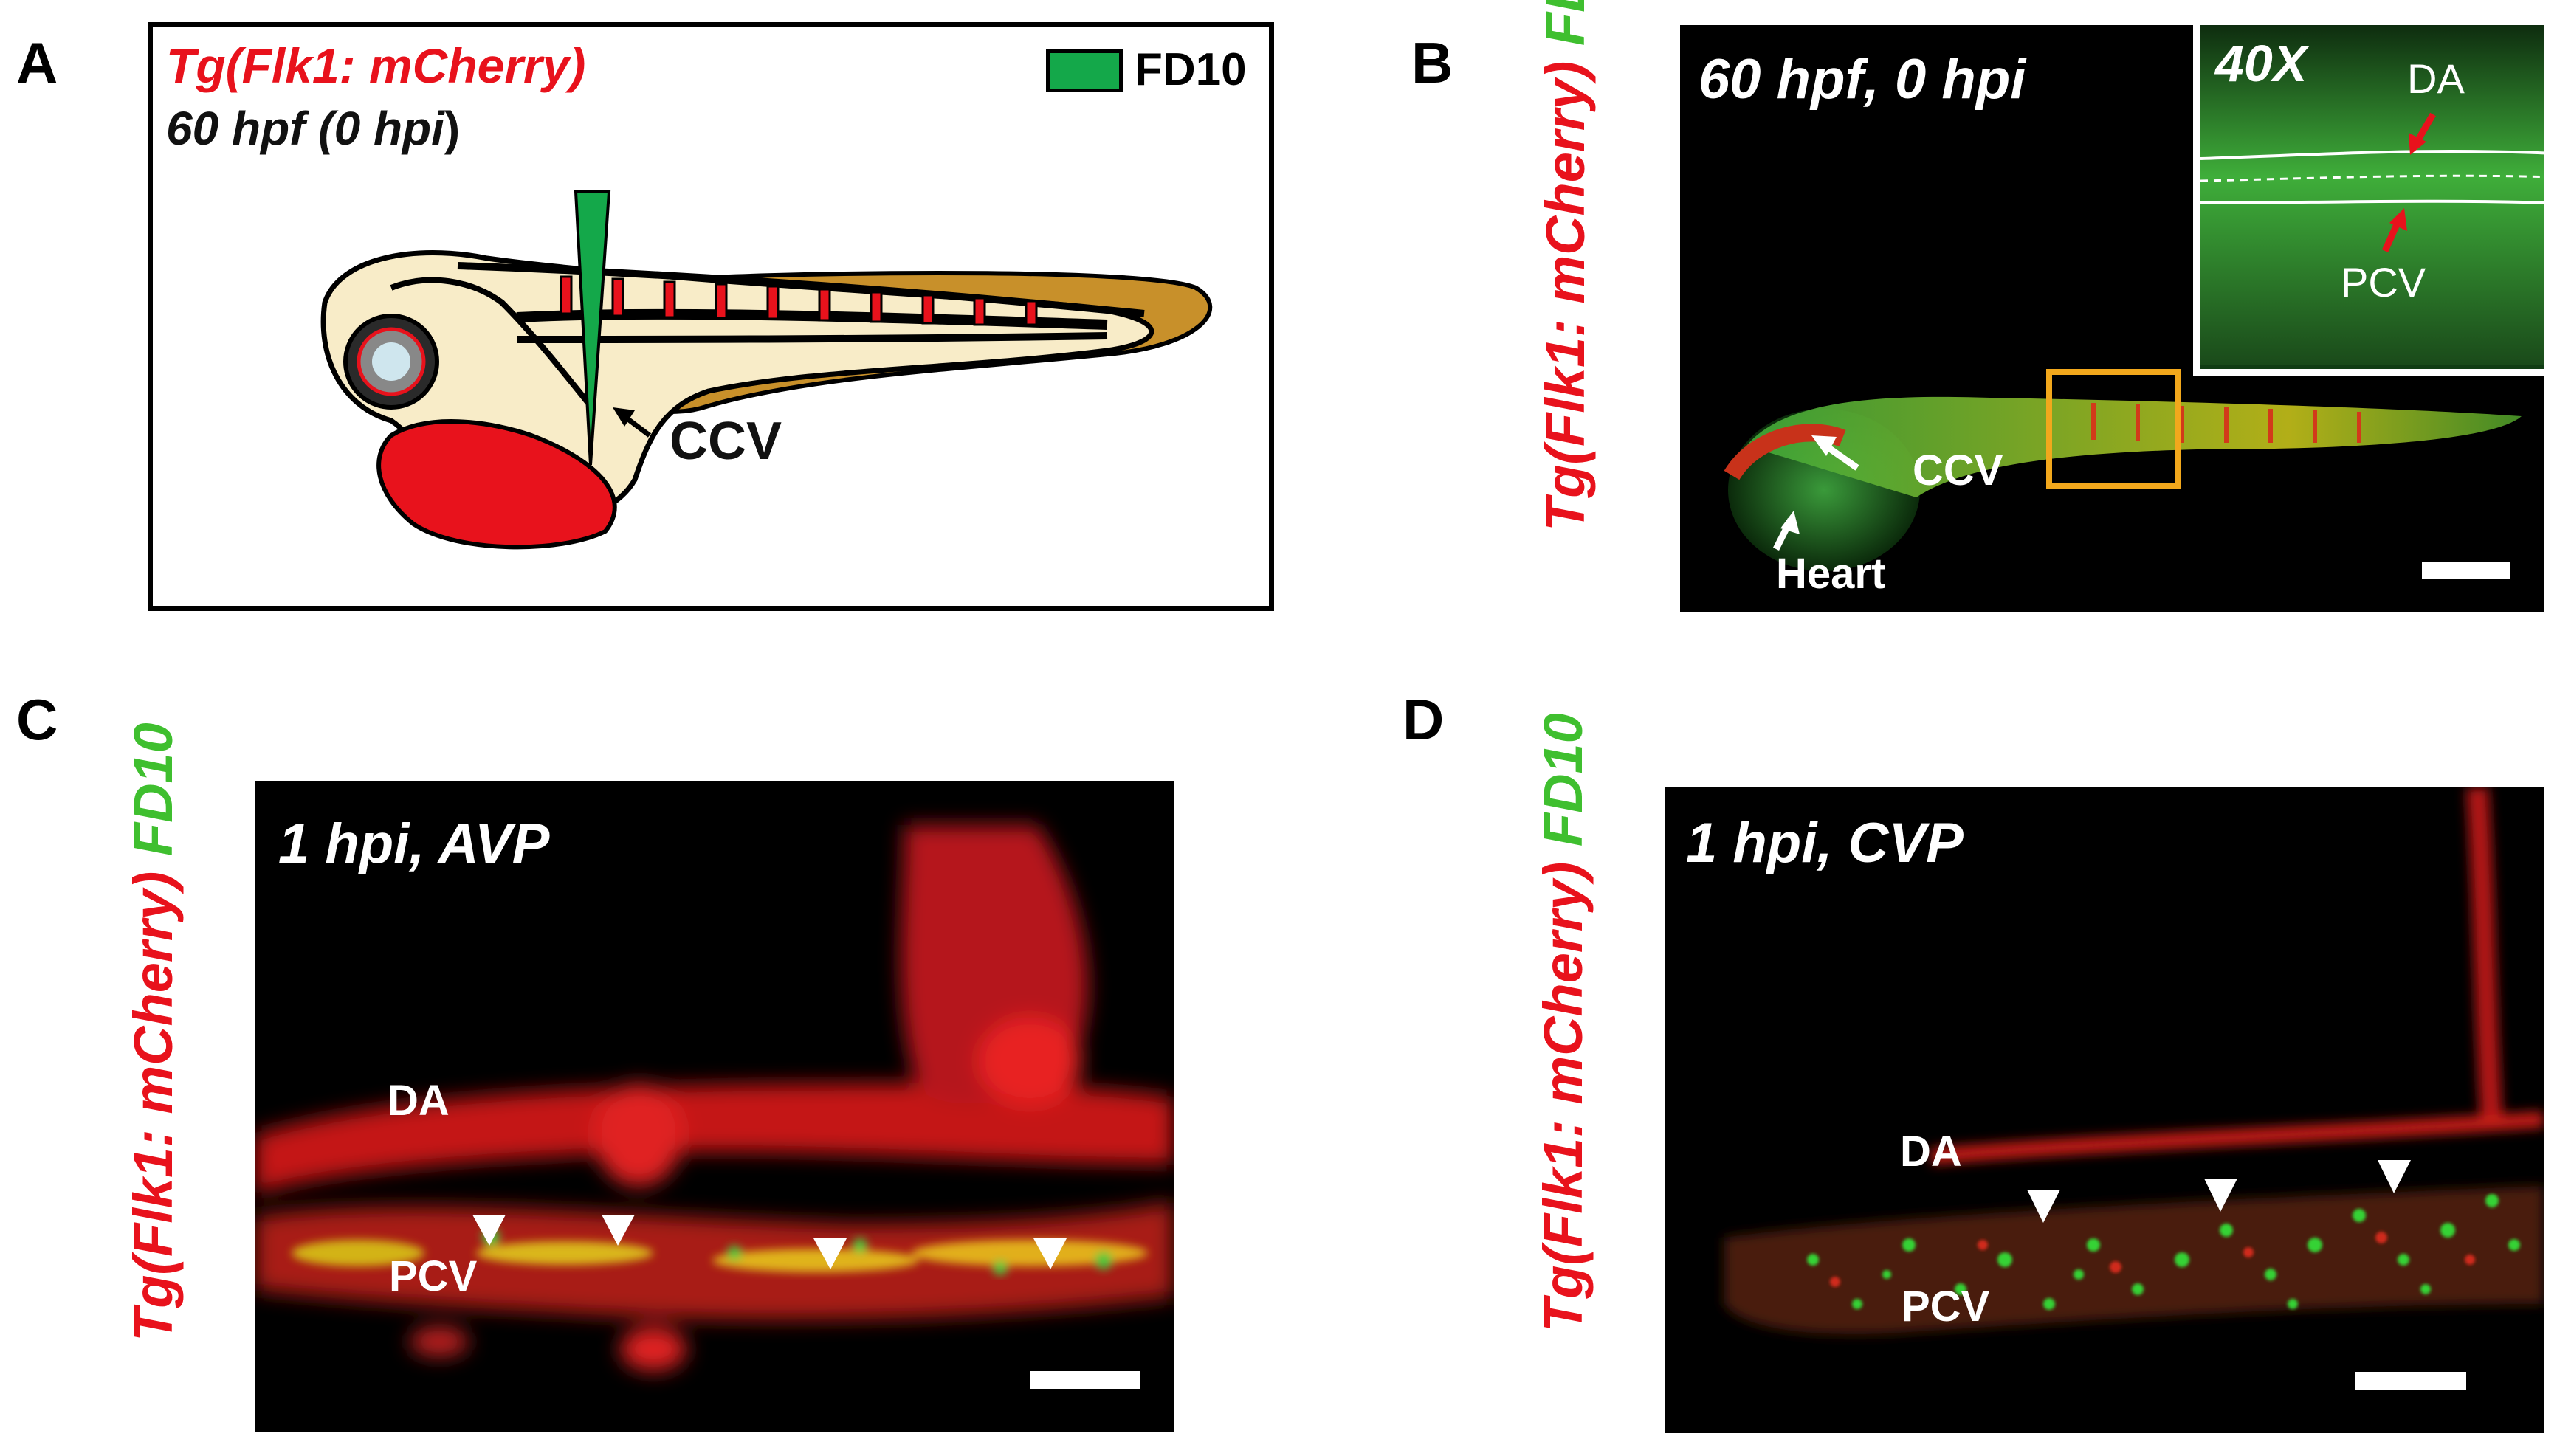  I want to click on eye-lens, so click(391, 361).